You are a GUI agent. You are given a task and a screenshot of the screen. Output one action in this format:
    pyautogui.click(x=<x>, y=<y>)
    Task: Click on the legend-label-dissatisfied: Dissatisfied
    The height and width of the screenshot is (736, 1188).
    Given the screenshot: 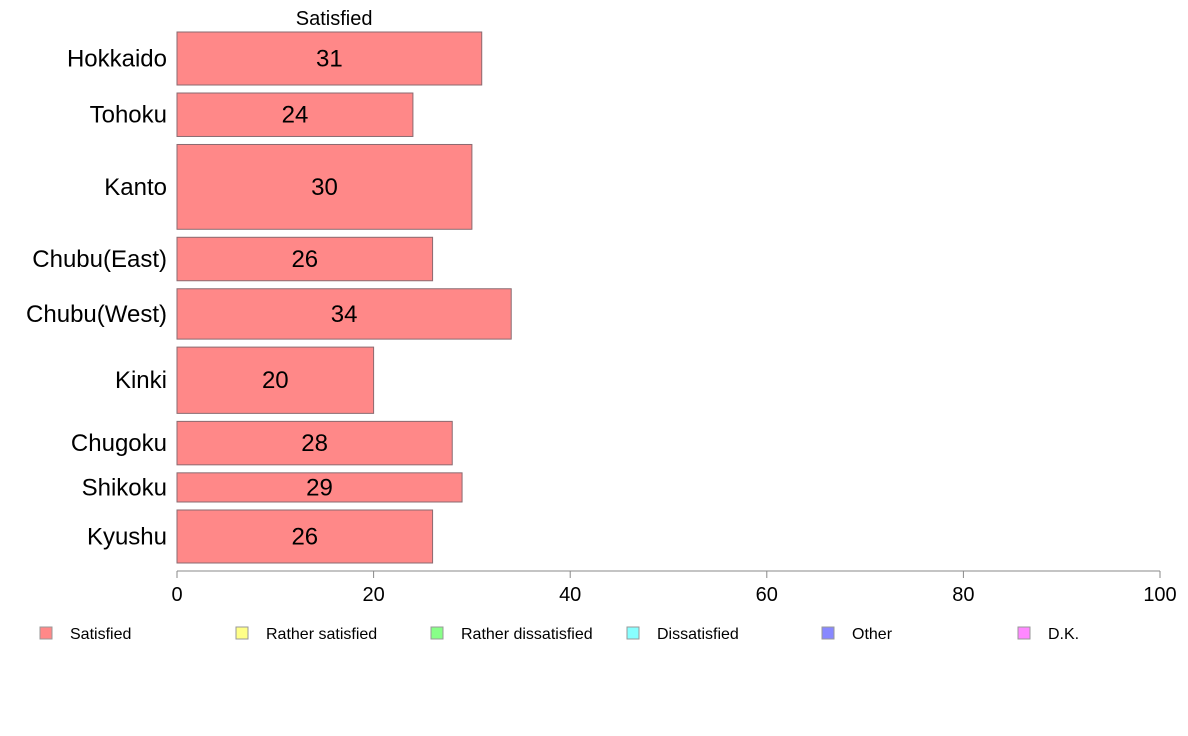 What is the action you would take?
    pyautogui.click(x=698, y=634)
    